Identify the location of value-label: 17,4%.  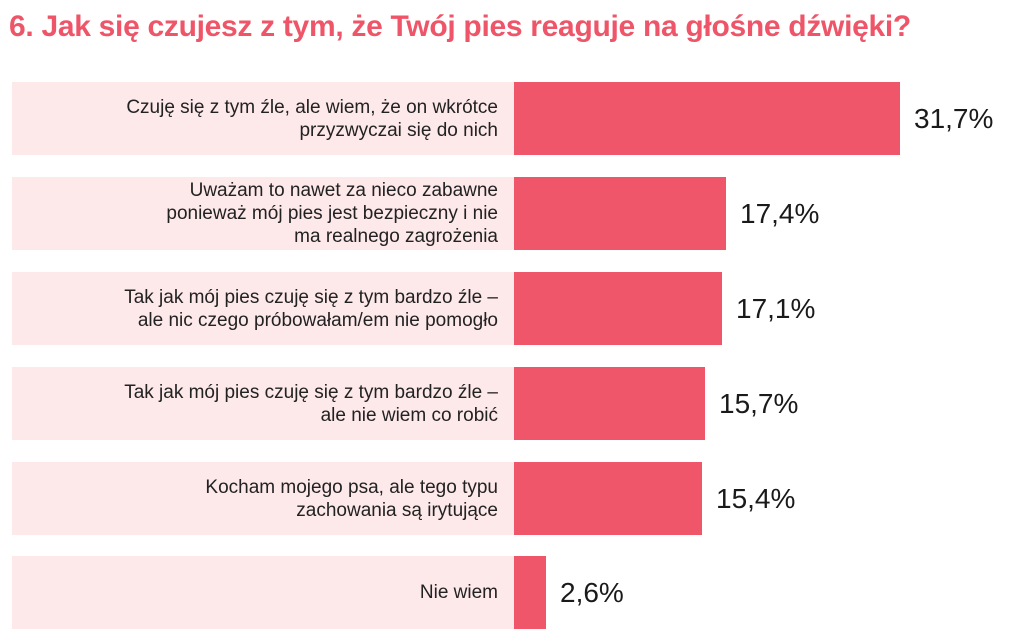
(780, 213).